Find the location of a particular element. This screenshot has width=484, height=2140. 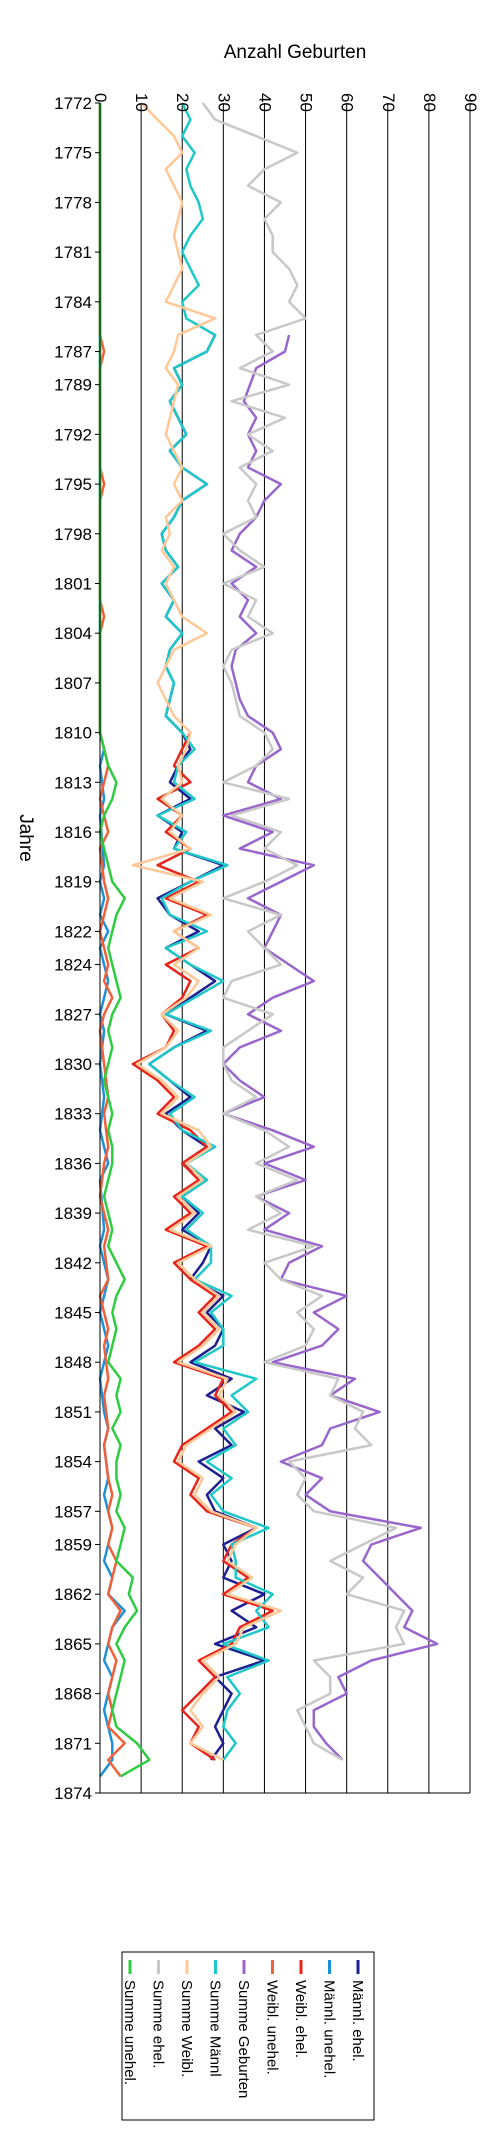

legend-item: Weibl. ehel. is located at coordinates (300, 2009).